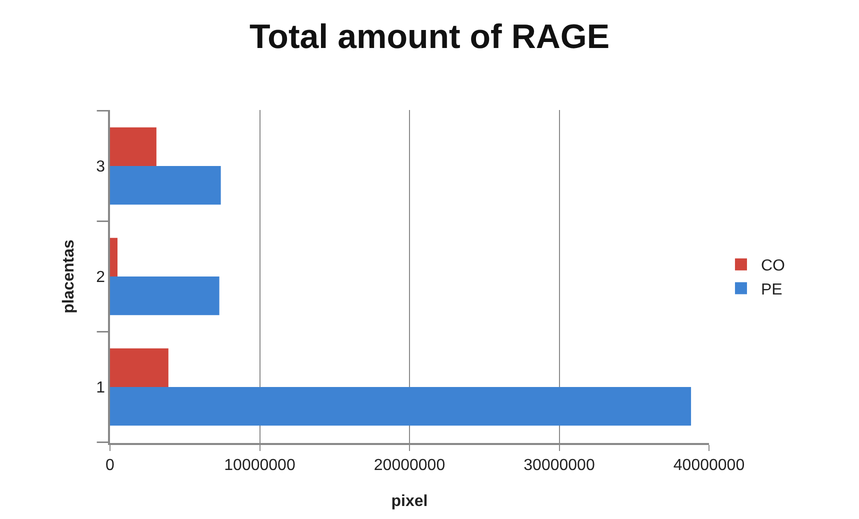 The image size is (859, 519). Describe the element at coordinates (69, 276) in the screenshot. I see `y-axis-title: placentas` at that location.